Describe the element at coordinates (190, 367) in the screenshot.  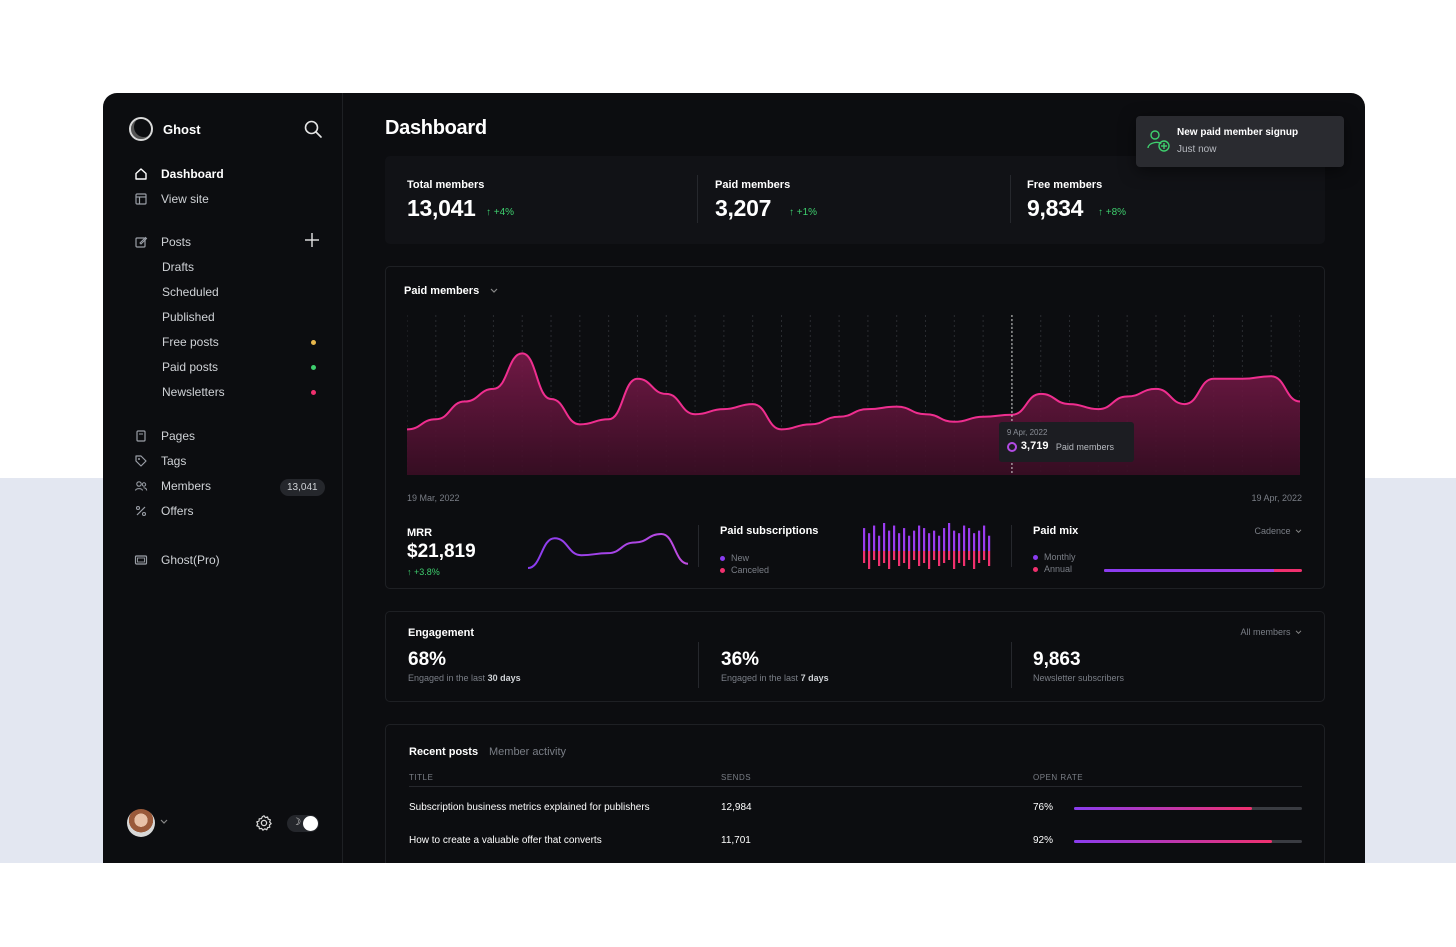
I see `sidebar-subitem-paid-posts: Paid posts` at that location.